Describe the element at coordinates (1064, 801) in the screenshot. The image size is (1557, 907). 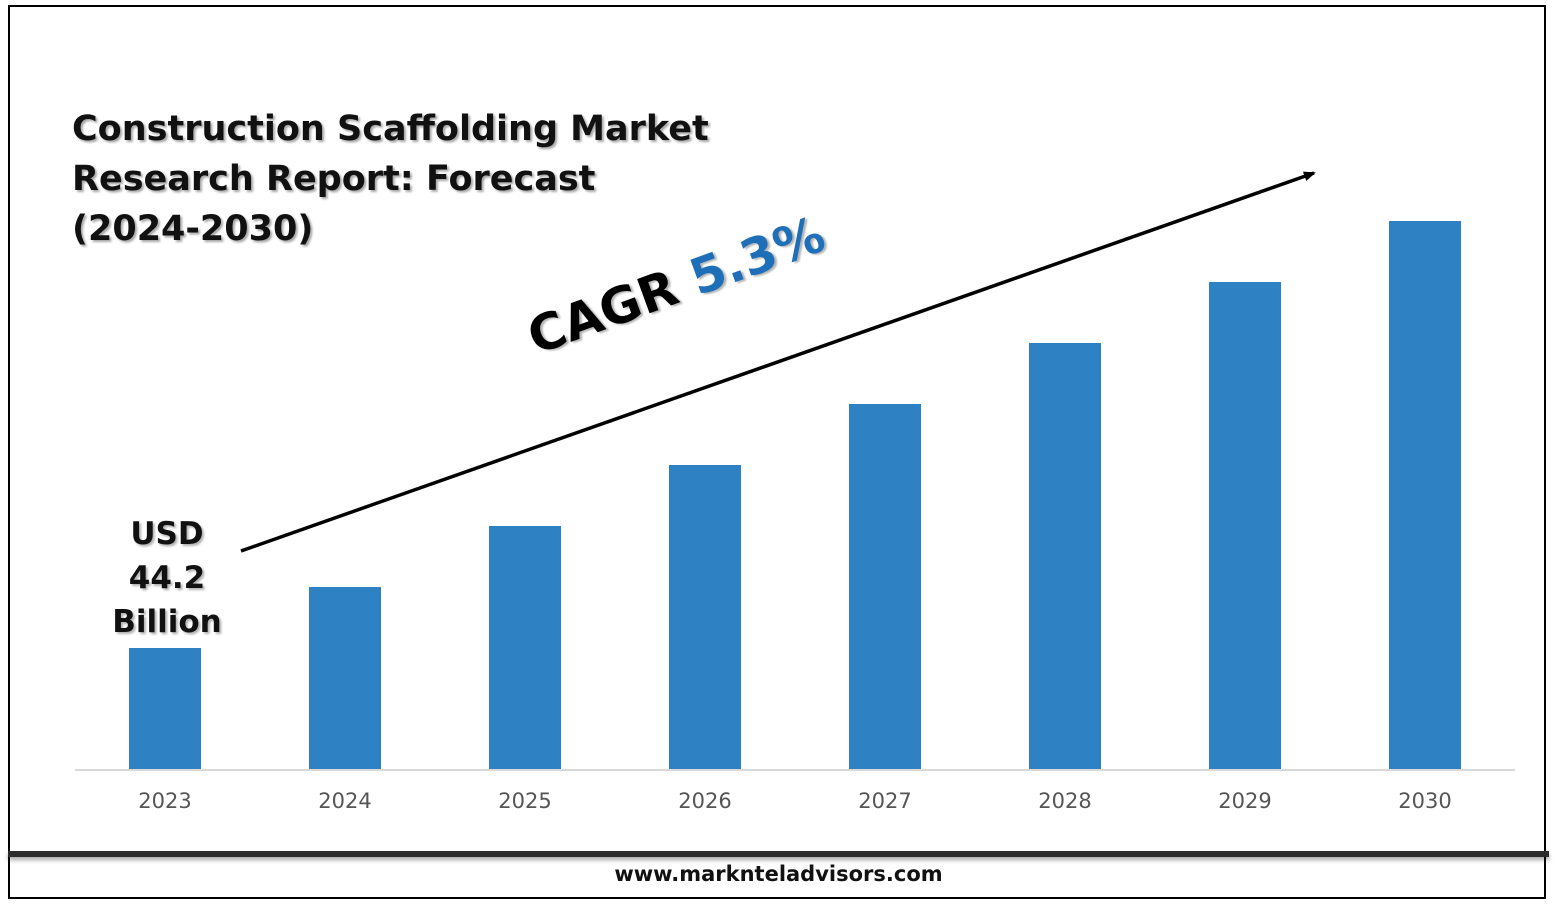
I see `x-tick-2028: 2028` at that location.